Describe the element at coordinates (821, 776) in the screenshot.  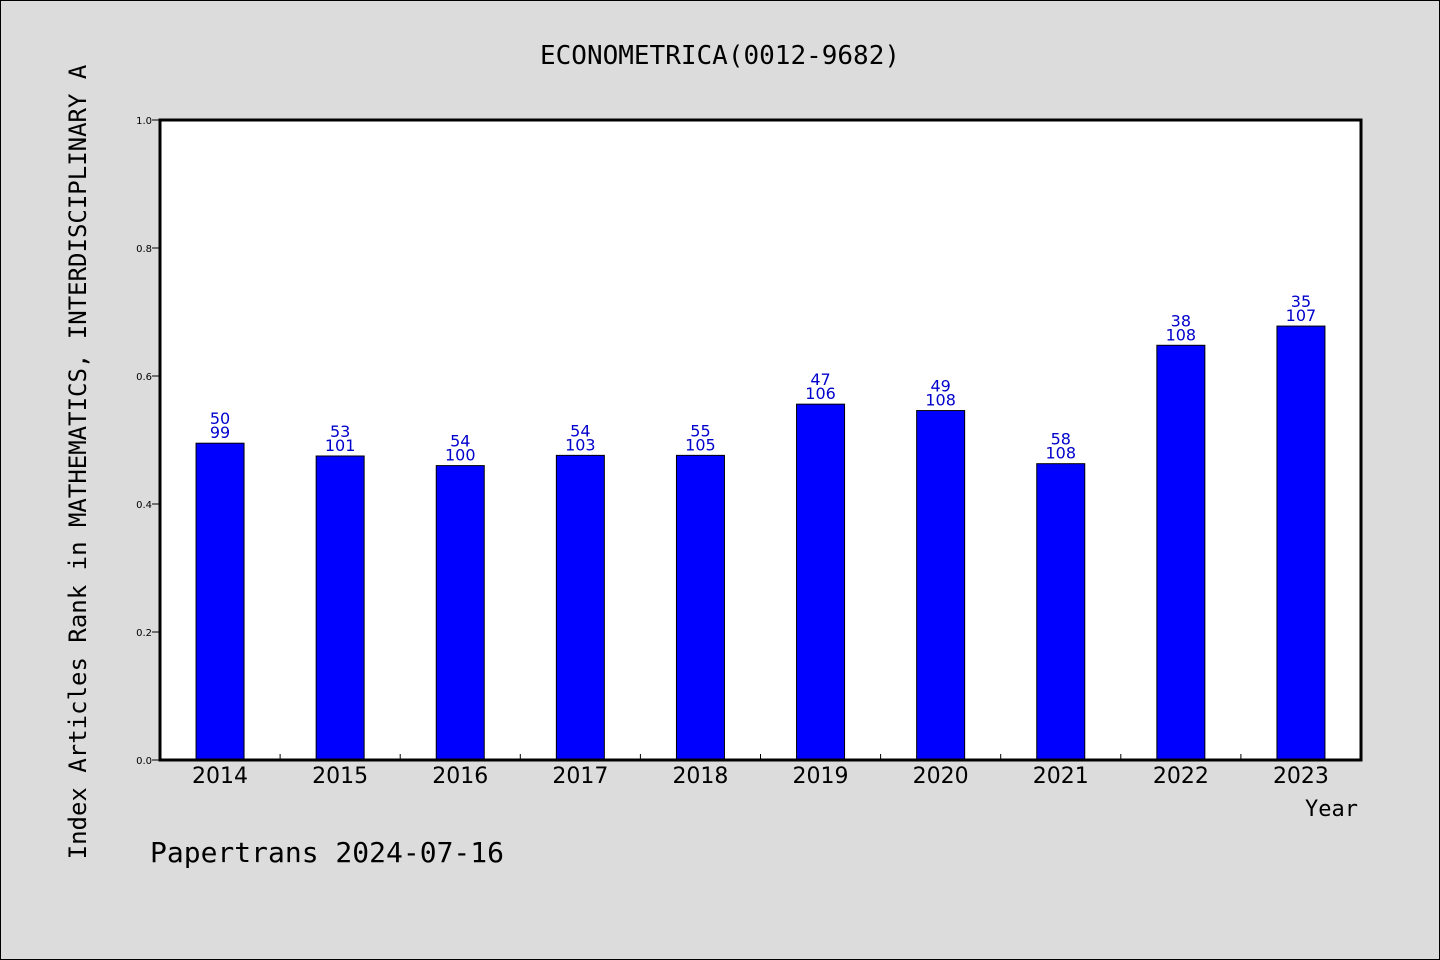
I see `x-tick-label: 2019` at that location.